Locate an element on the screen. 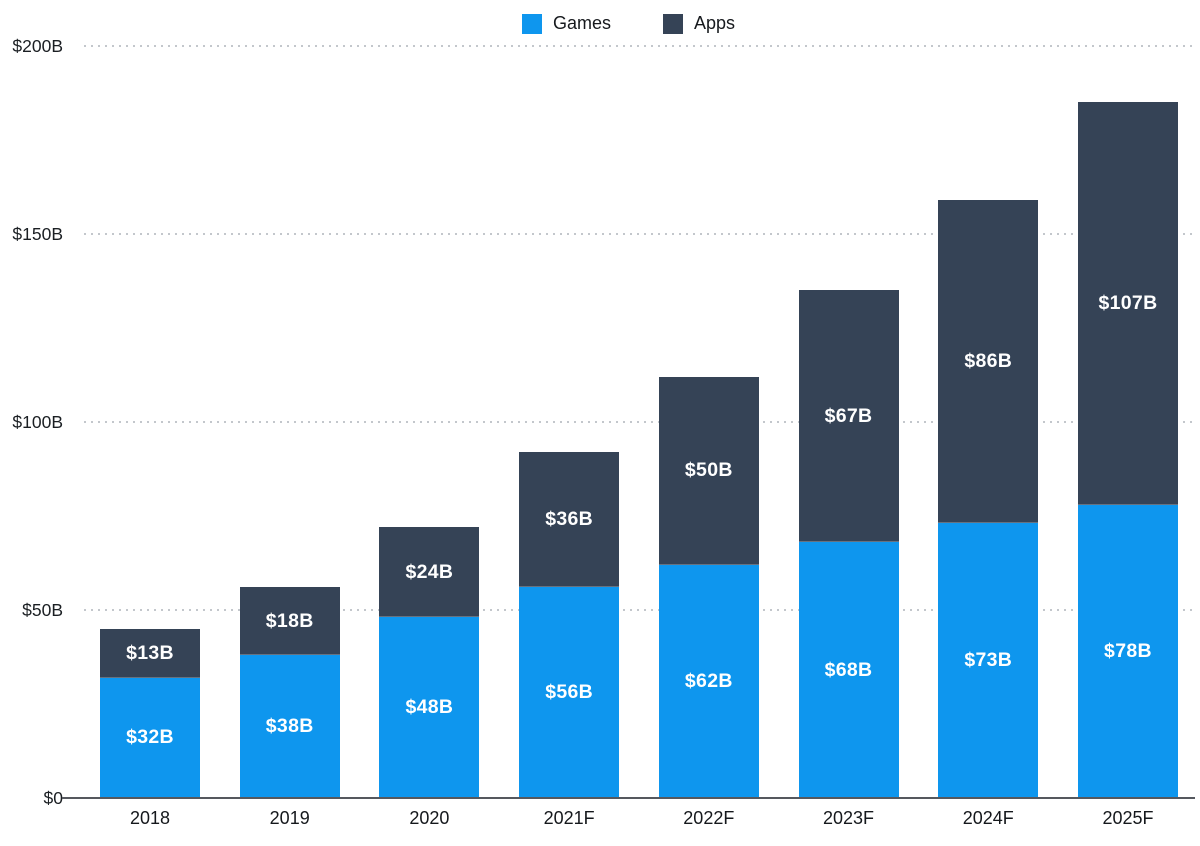 This screenshot has width=1200, height=846. bar-value-label: $62B is located at coordinates (708, 680).